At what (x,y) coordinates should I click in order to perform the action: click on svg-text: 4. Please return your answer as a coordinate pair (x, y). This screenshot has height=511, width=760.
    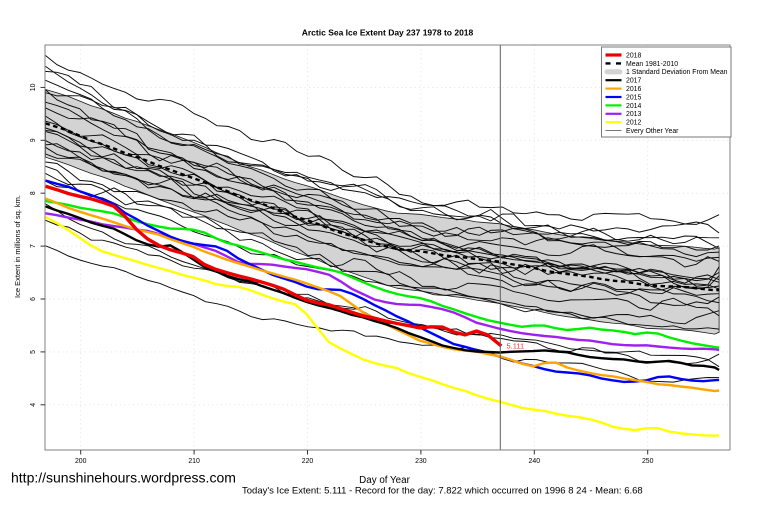
    Looking at the image, I should click on (33, 405).